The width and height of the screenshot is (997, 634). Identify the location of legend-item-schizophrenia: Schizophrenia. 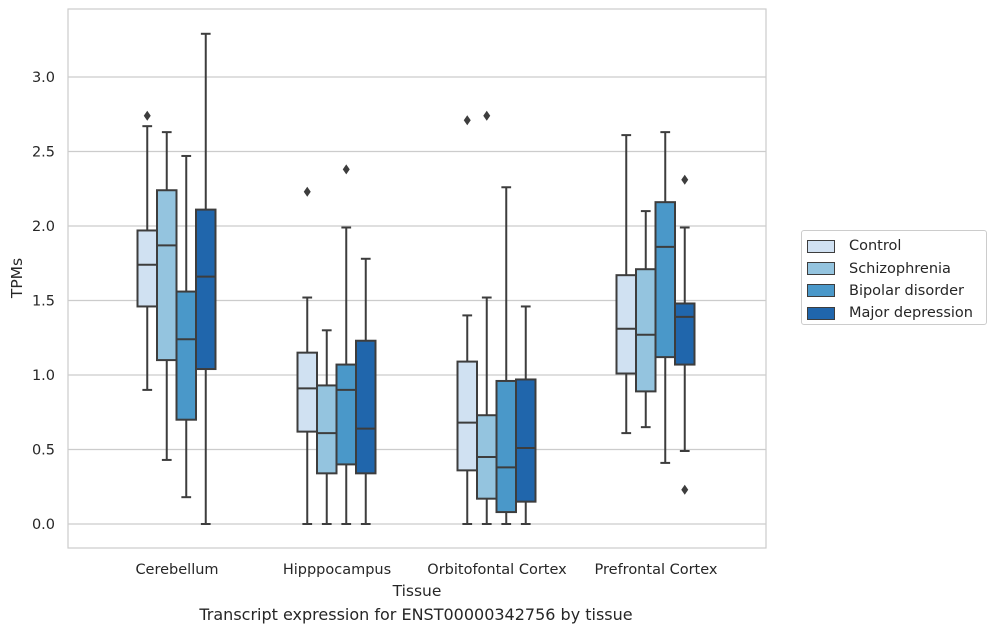
(896, 268).